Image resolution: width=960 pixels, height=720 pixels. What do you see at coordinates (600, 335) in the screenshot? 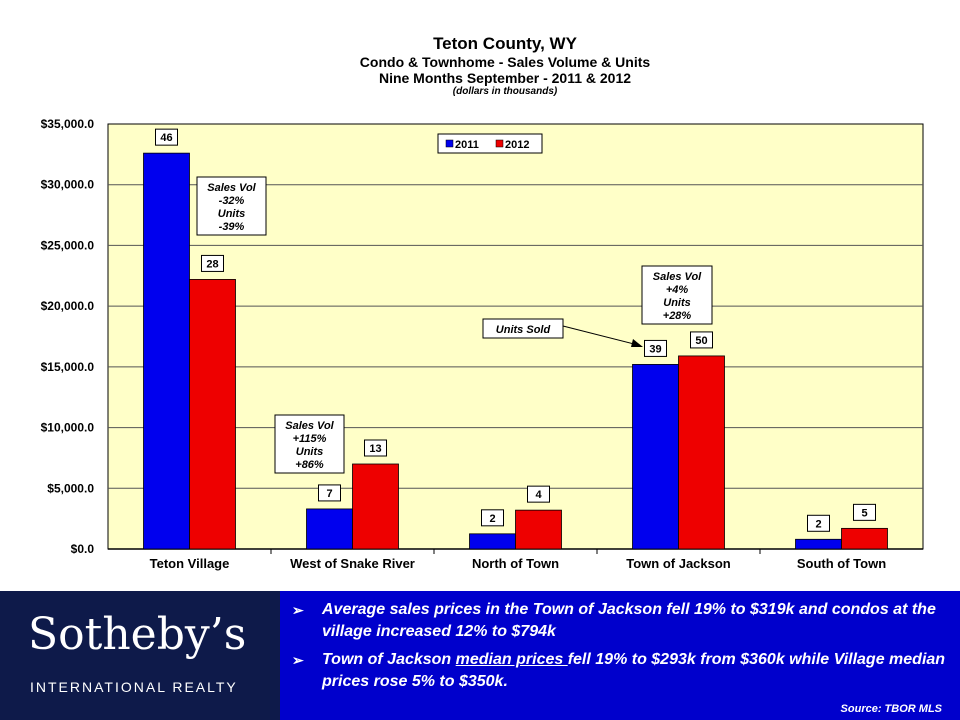
I see `arrow-line` at bounding box center [600, 335].